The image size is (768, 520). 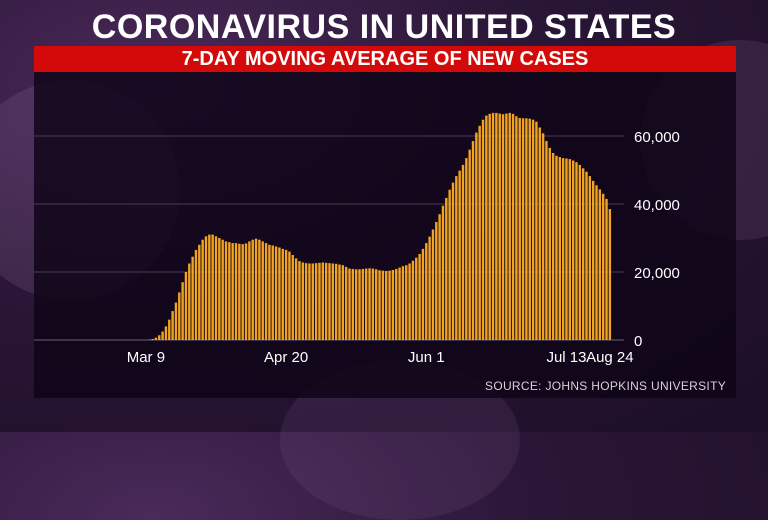 I want to click on y-tick-label: 40,000, so click(x=657, y=205).